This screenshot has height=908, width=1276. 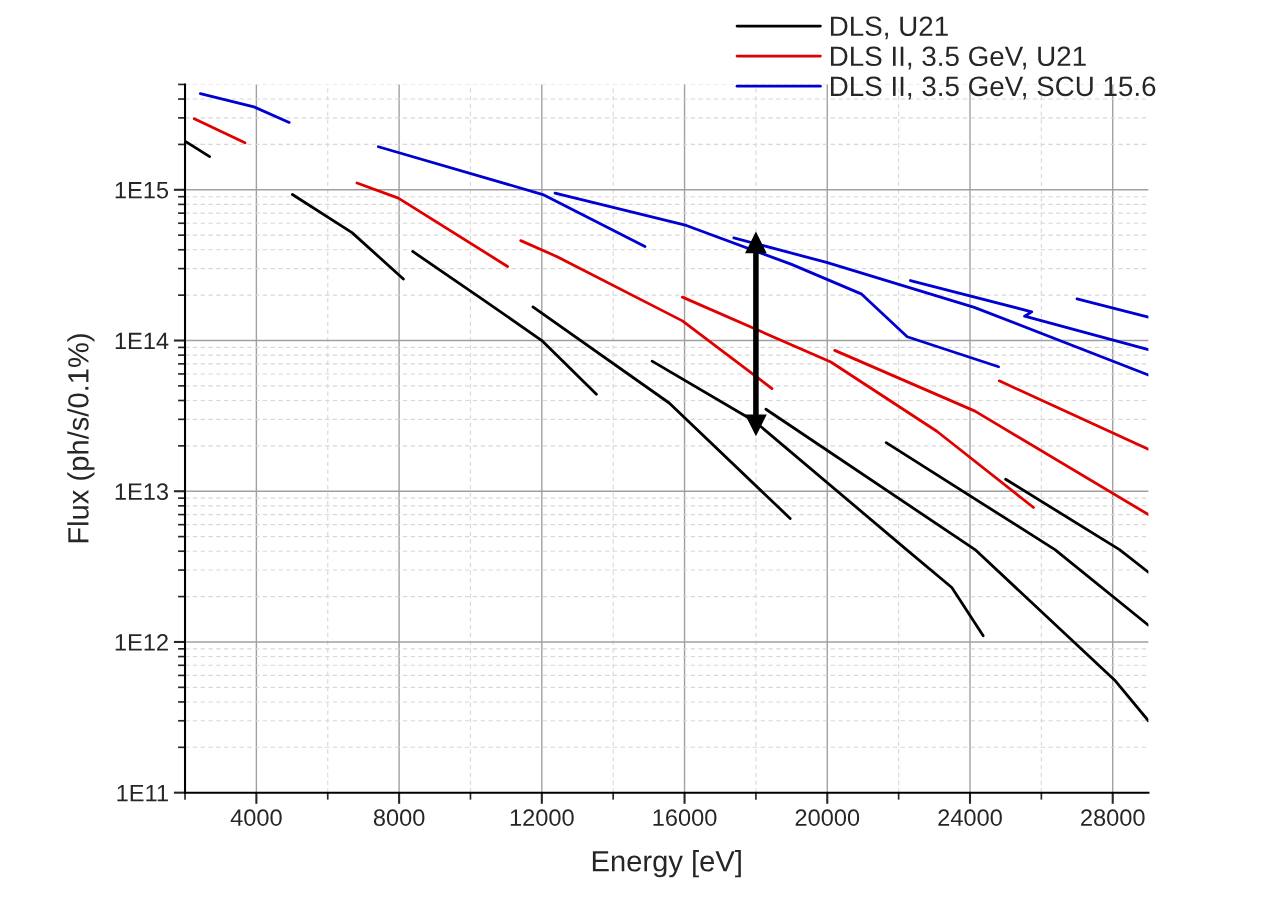 What do you see at coordinates (142, 341) in the screenshot?
I see `y-tick-label: 1E14` at bounding box center [142, 341].